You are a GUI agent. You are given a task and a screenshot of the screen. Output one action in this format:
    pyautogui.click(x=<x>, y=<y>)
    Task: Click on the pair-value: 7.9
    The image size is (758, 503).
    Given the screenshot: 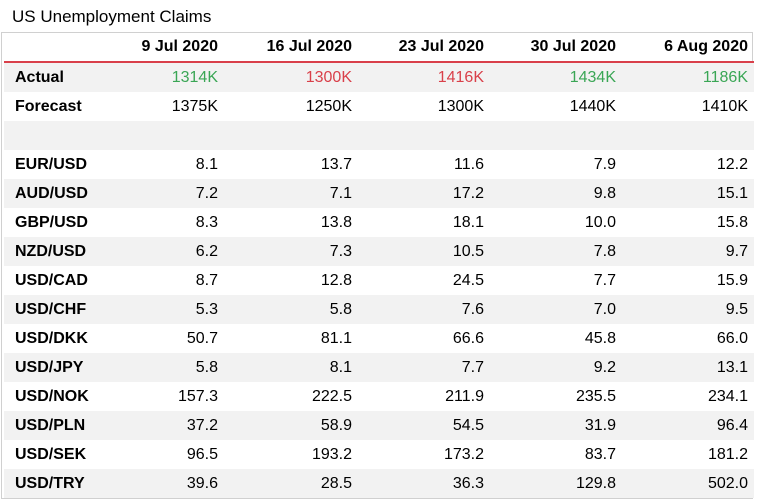 What is the action you would take?
    pyautogui.click(x=556, y=164)
    